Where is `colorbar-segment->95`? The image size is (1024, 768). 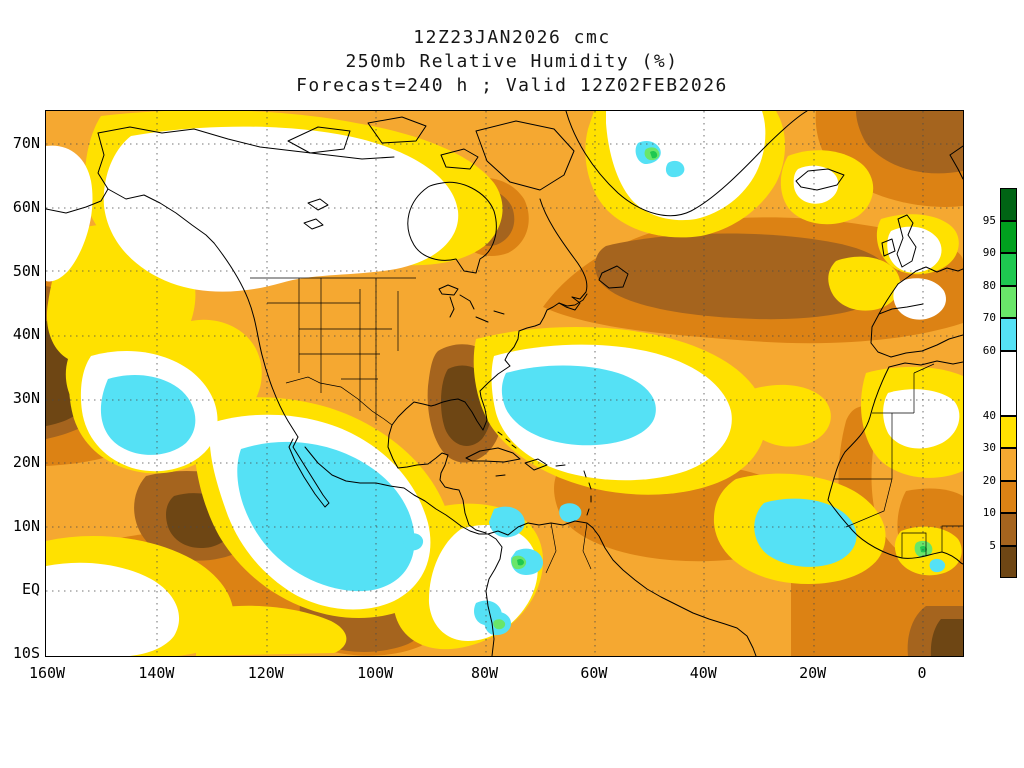
colorbar-segment->95 is located at coordinates (1008, 204).